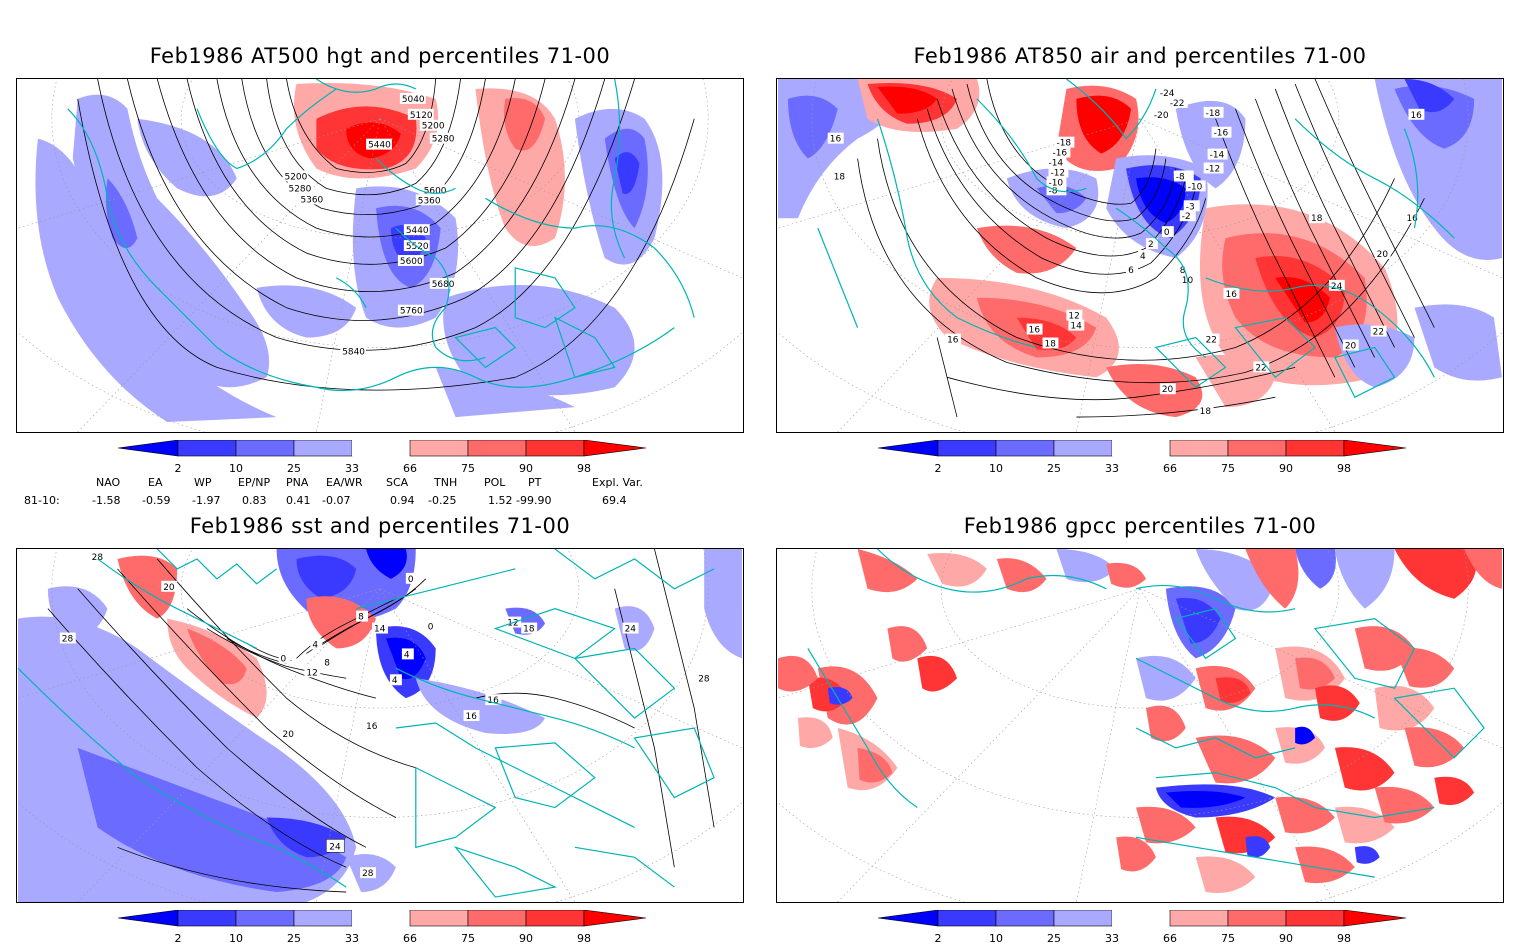 The height and width of the screenshot is (946, 1520). What do you see at coordinates (380, 56) in the screenshot?
I see `panel-title-hgt: Feb1986 AT500 hgt and percentiles 71-00` at bounding box center [380, 56].